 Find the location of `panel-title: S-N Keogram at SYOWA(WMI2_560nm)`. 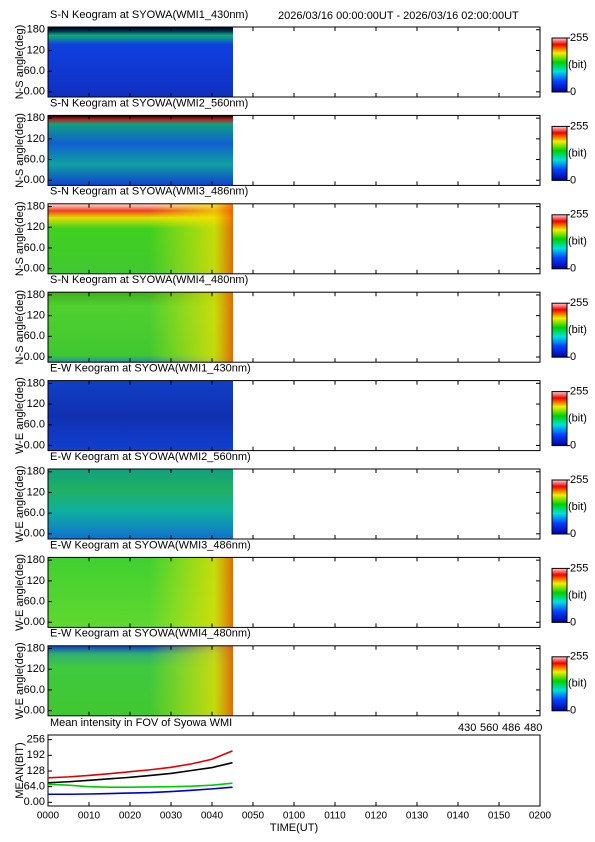

panel-title: S-N Keogram at SYOWA(WMI2_560nm) is located at coordinates (149, 103).